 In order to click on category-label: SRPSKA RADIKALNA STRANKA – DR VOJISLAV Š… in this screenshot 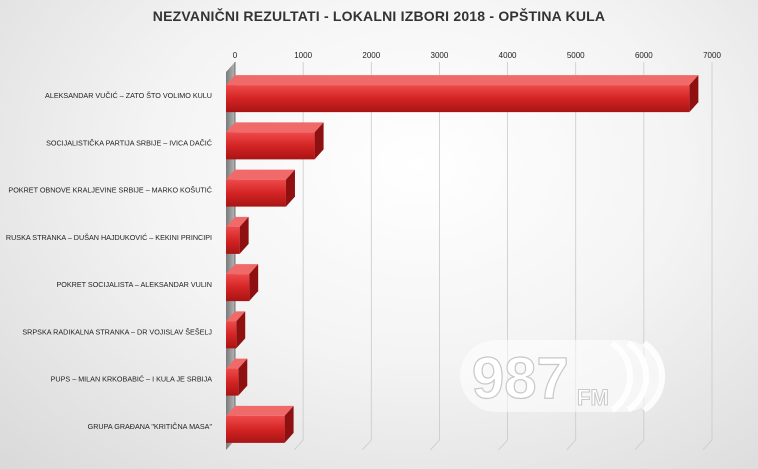, I will do `click(117, 331)`.